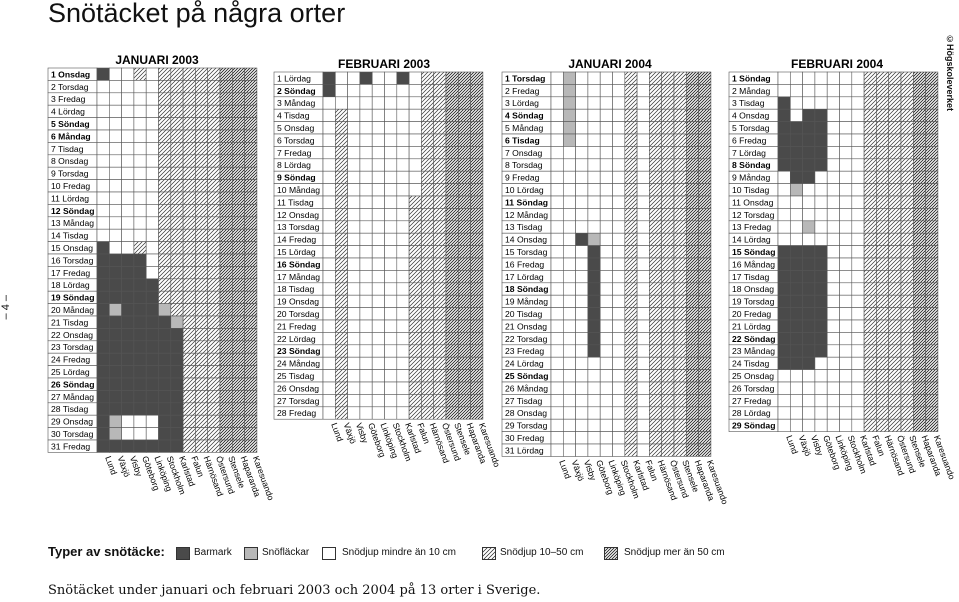 This screenshot has width=959, height=602. What do you see at coordinates (295, 202) in the screenshot?
I see `day-label: 11 Tisdag` at bounding box center [295, 202].